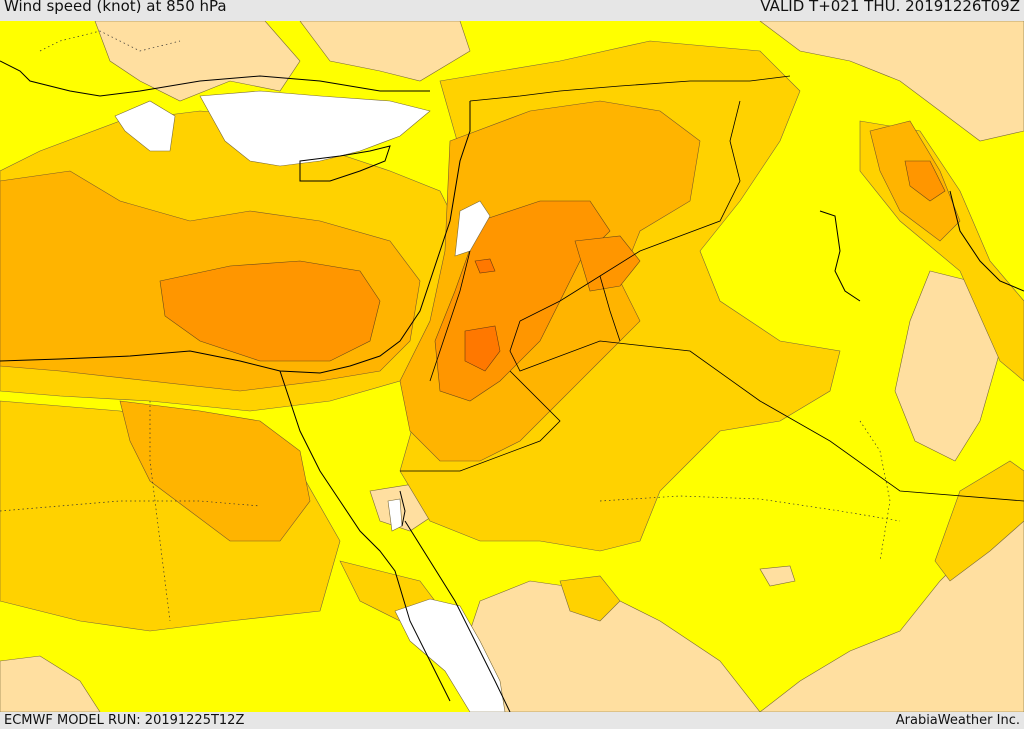  Describe the element at coordinates (472, 228) in the screenshot. I see `white-area-lebanon` at that location.